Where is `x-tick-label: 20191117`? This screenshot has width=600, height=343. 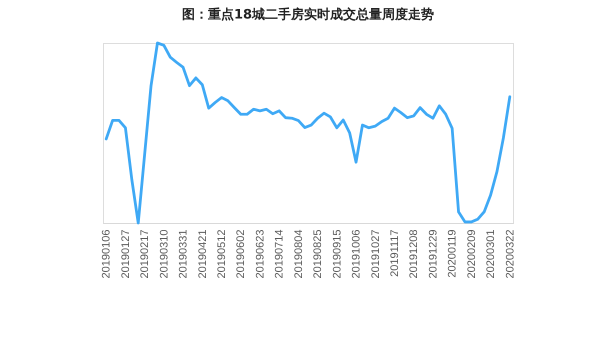 x-tick-label: 20191117 is located at coordinates (394, 253).